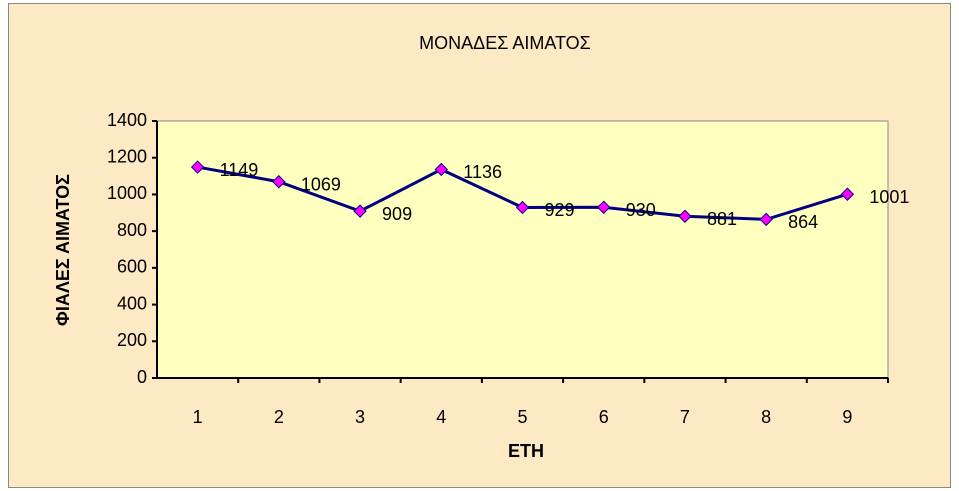 Image resolution: width=959 pixels, height=491 pixels. I want to click on y-tick-label: 1000, so click(127, 193).